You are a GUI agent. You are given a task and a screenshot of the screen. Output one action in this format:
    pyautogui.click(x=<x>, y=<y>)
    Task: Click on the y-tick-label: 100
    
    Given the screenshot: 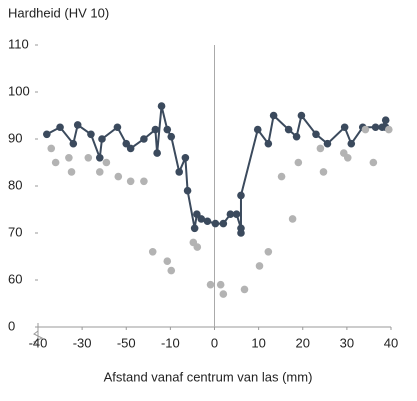 What is the action you would take?
    pyautogui.click(x=19, y=90)
    